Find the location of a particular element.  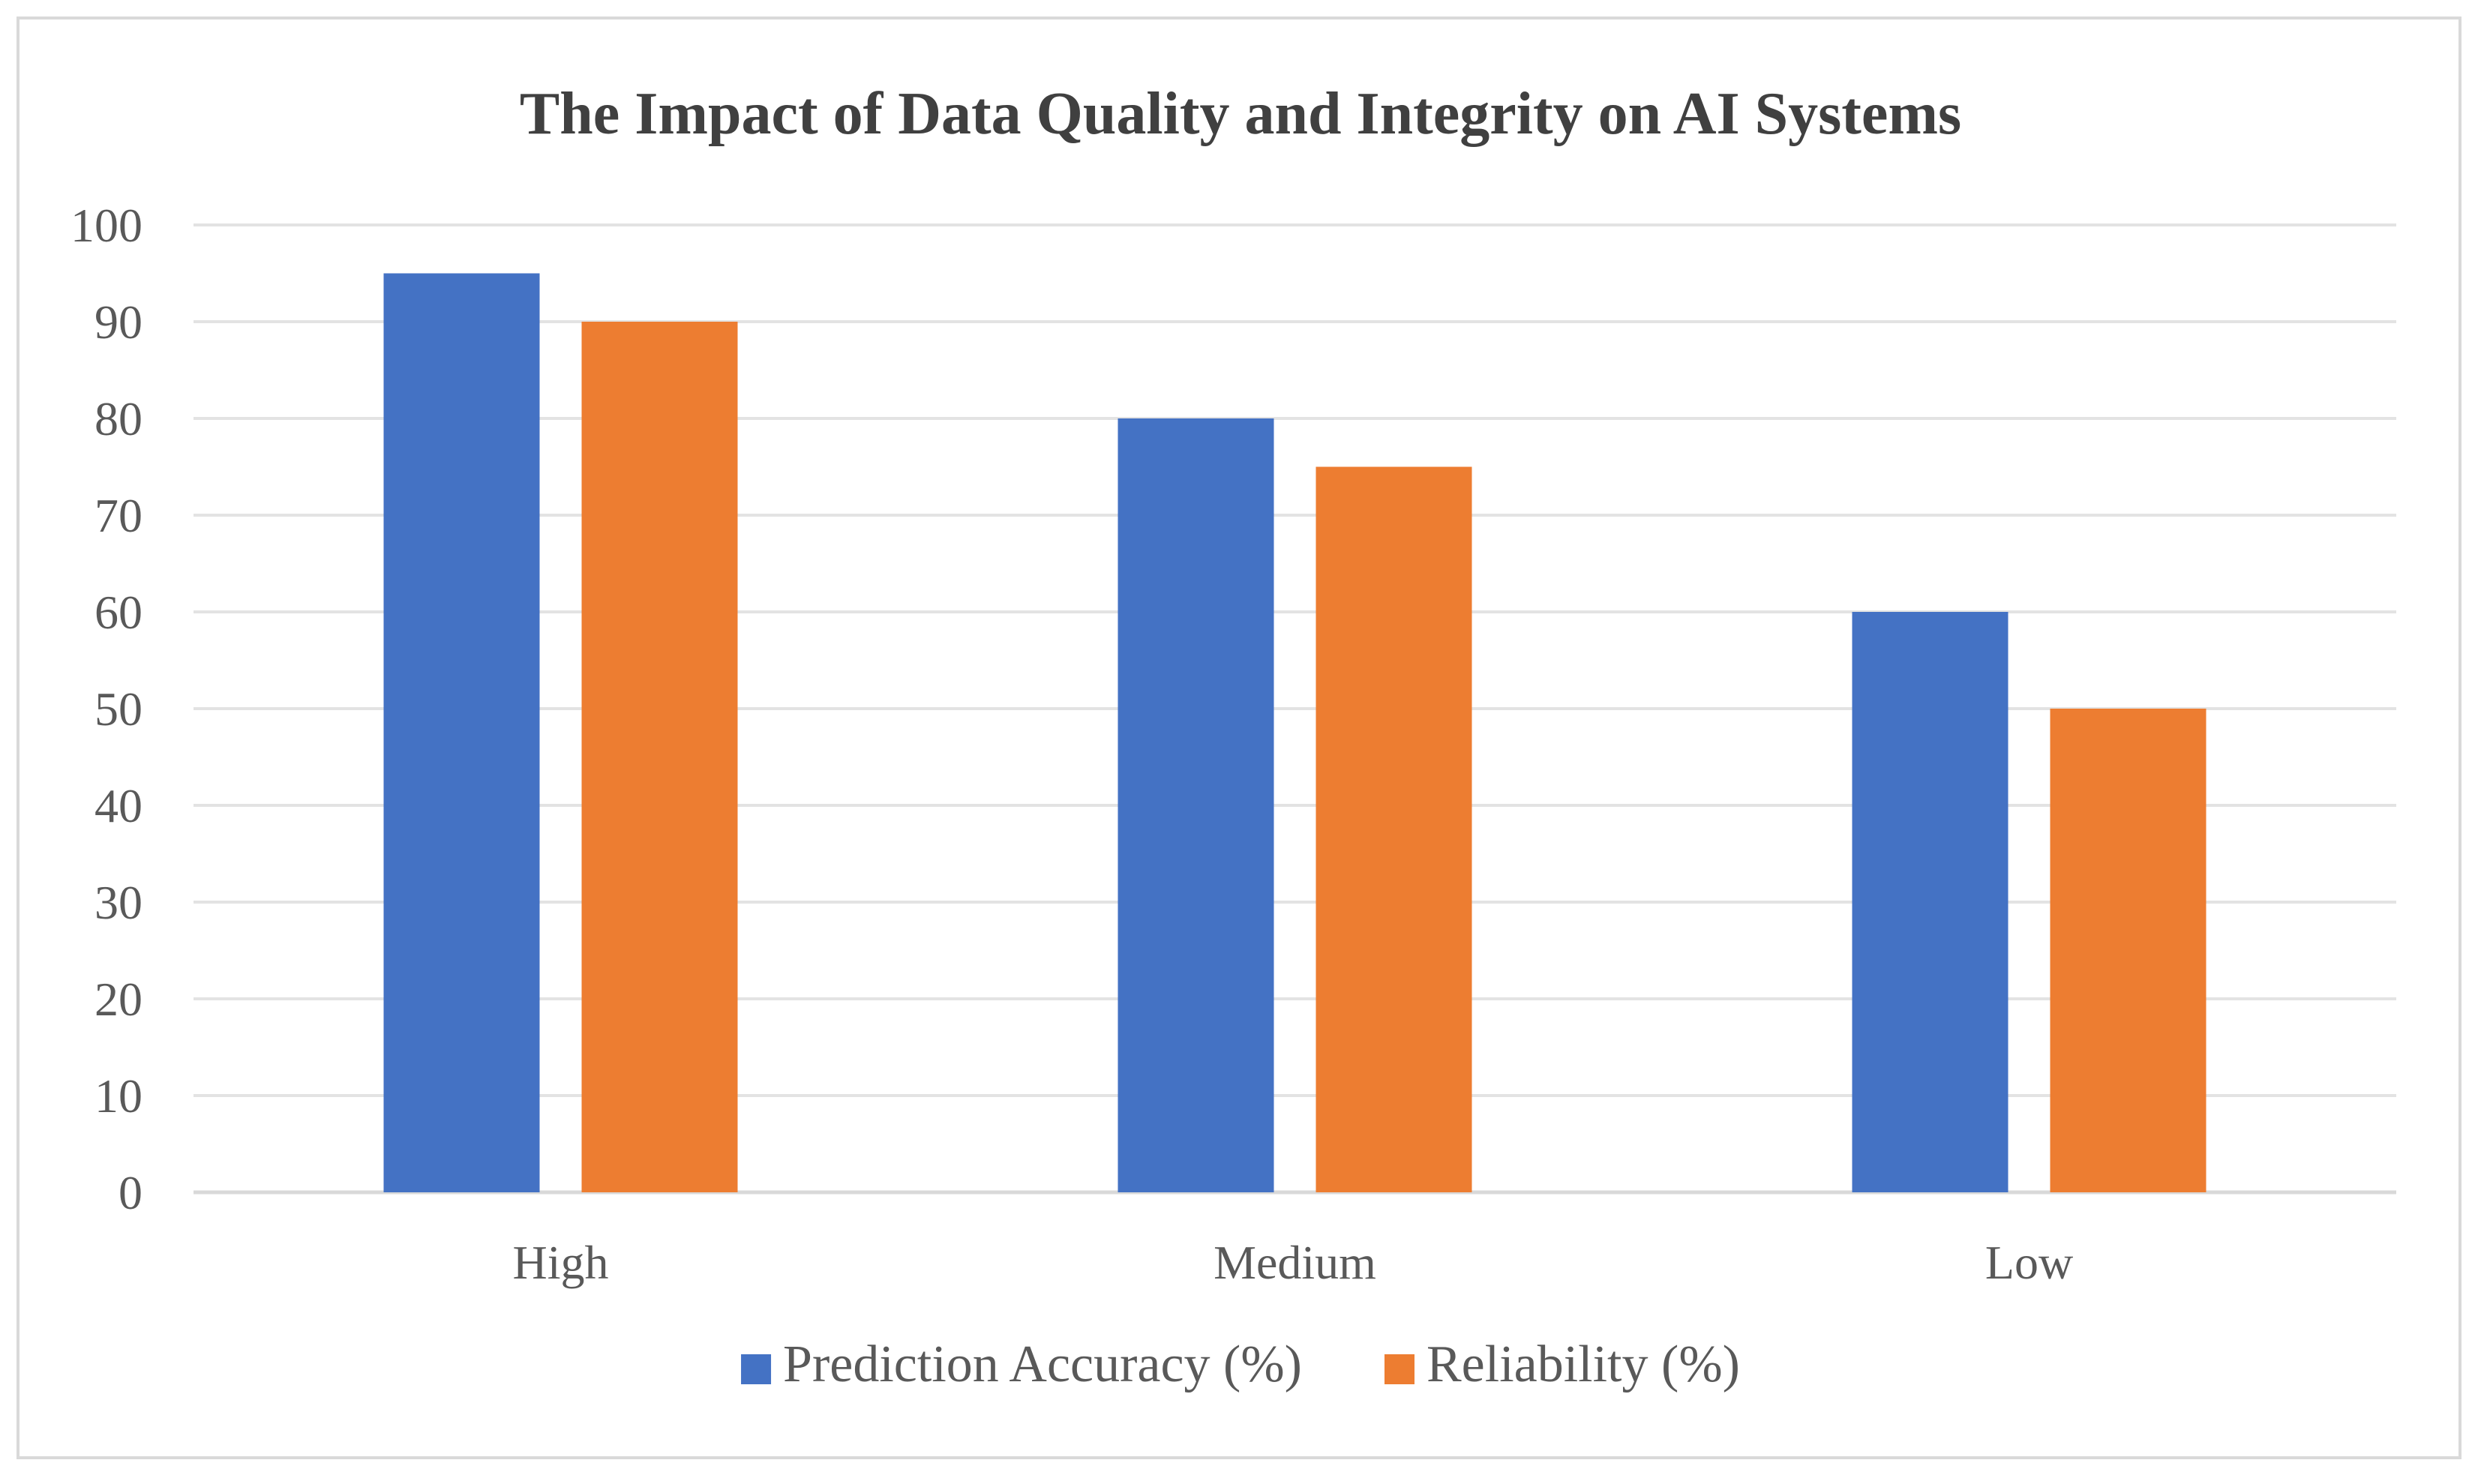

y-tick-label: 50 is located at coordinates (118, 709).